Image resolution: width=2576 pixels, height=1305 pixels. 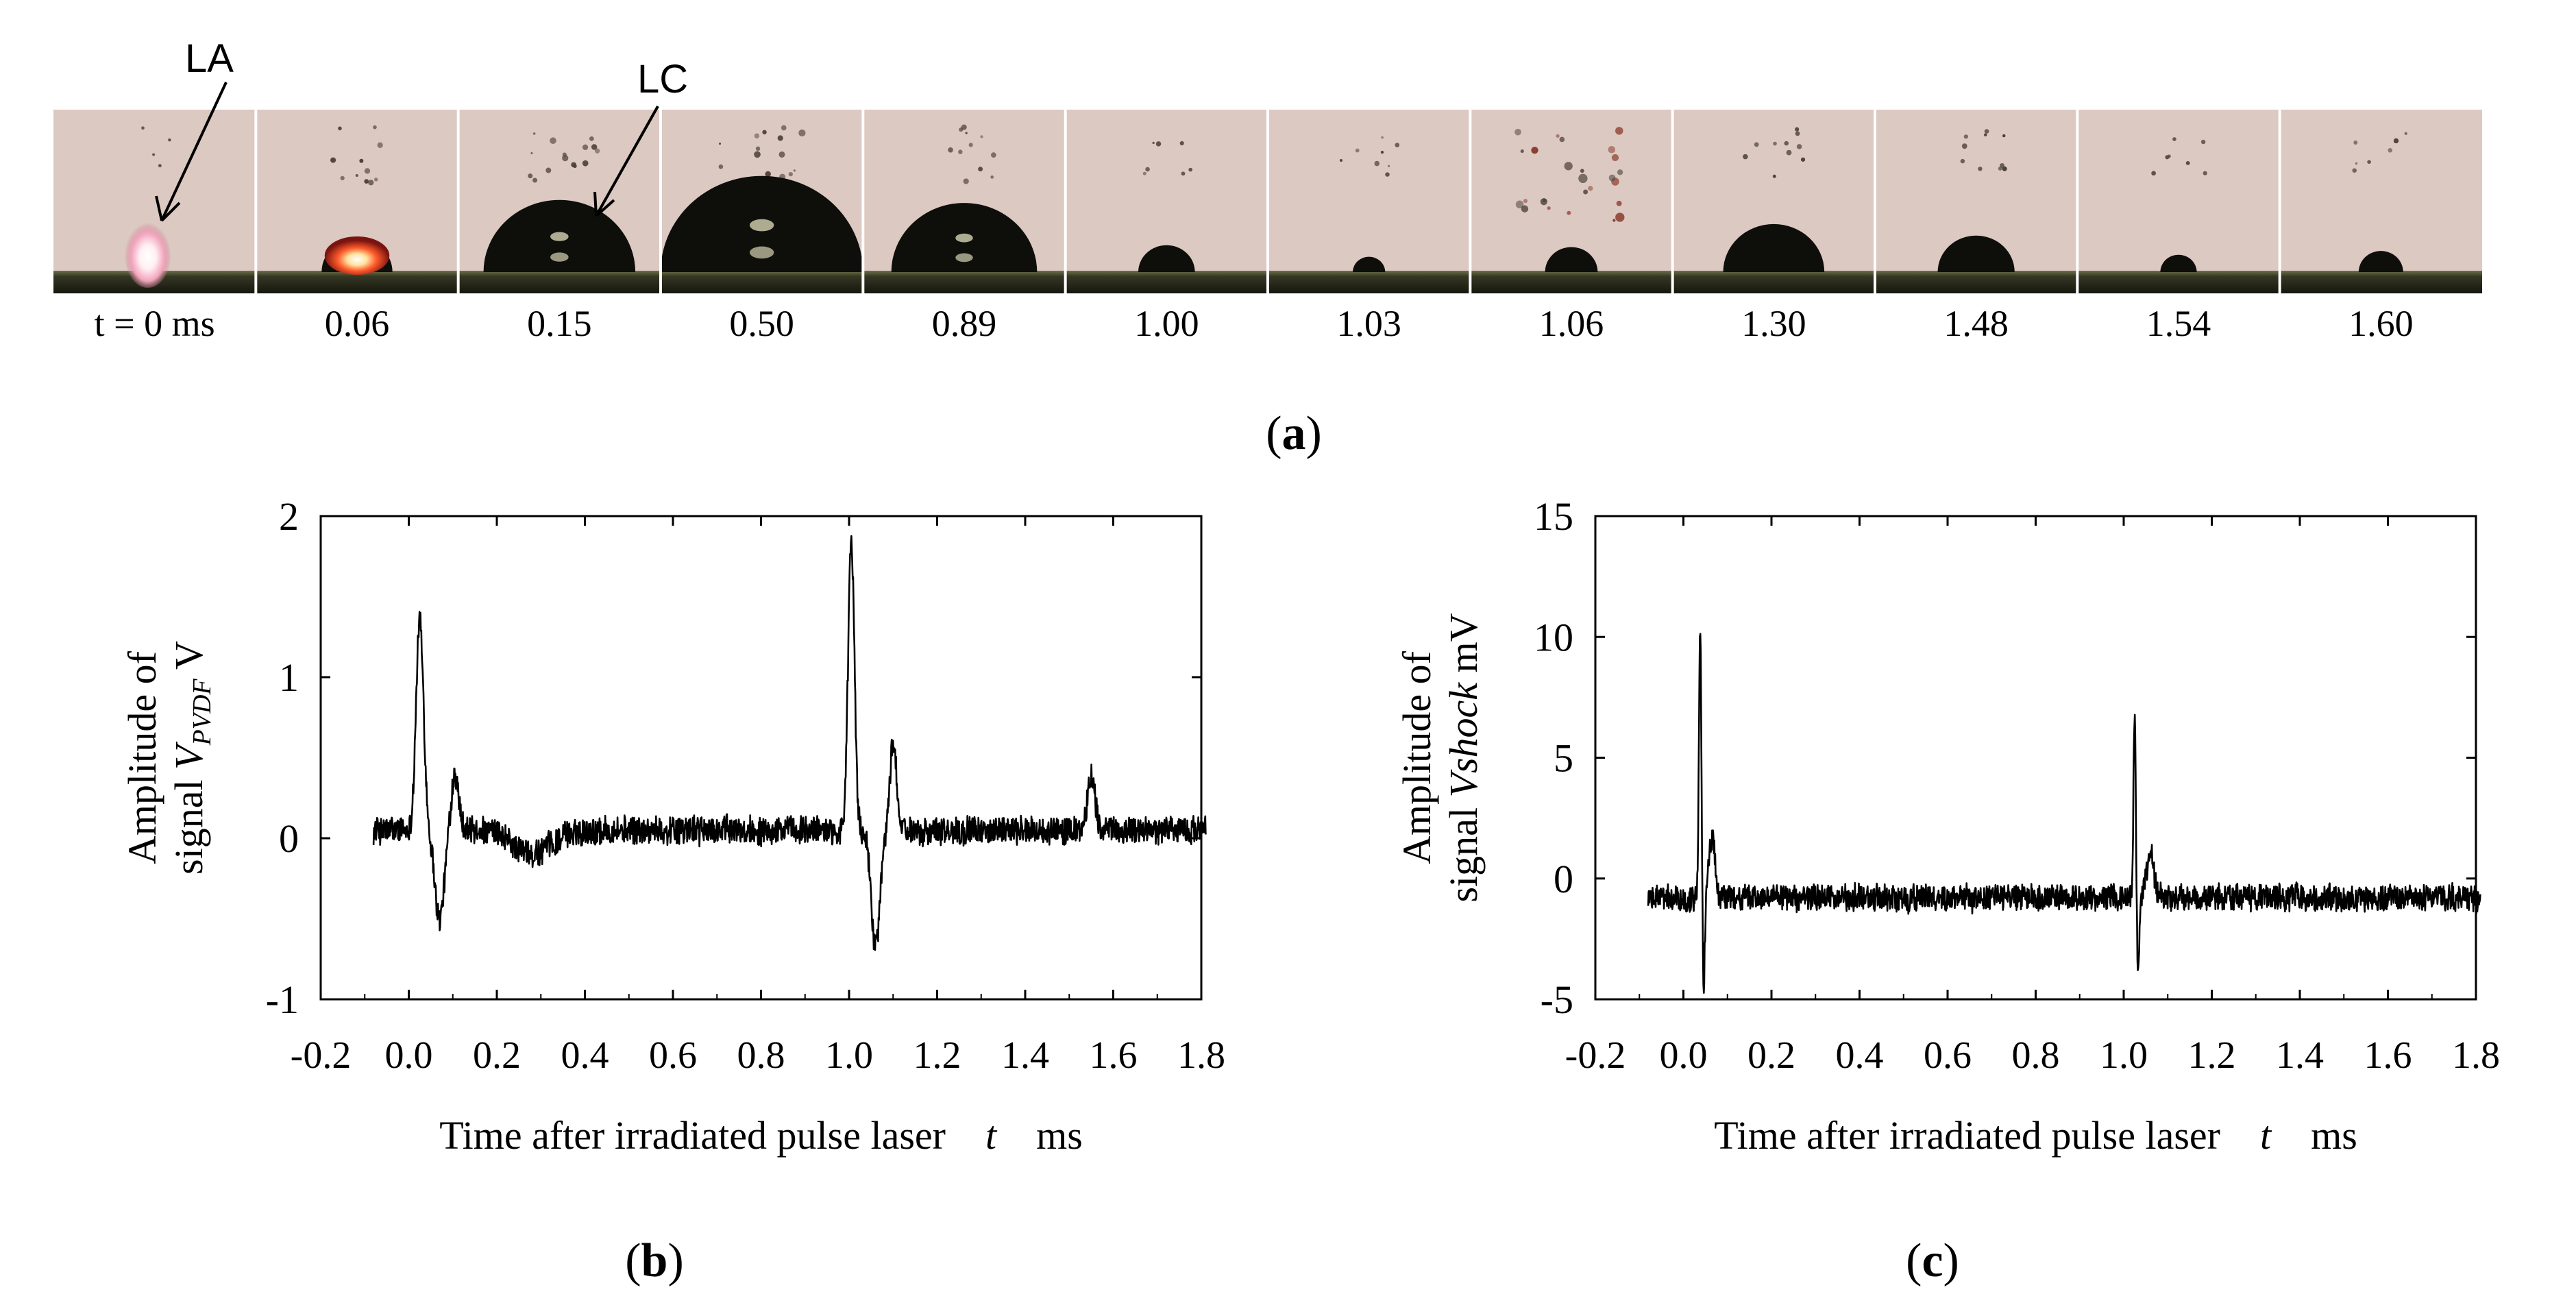 I want to click on frame-time-label: 1.03, so click(x=1369, y=323).